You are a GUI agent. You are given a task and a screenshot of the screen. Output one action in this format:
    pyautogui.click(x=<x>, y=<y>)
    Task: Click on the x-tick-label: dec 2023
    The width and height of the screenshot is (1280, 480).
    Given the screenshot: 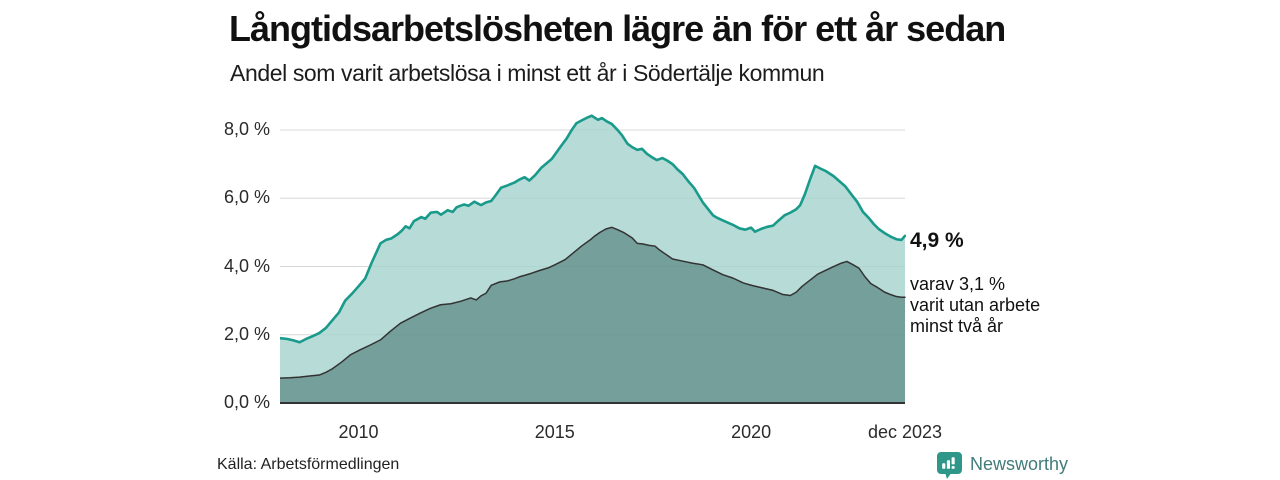 What is the action you would take?
    pyautogui.click(x=905, y=432)
    